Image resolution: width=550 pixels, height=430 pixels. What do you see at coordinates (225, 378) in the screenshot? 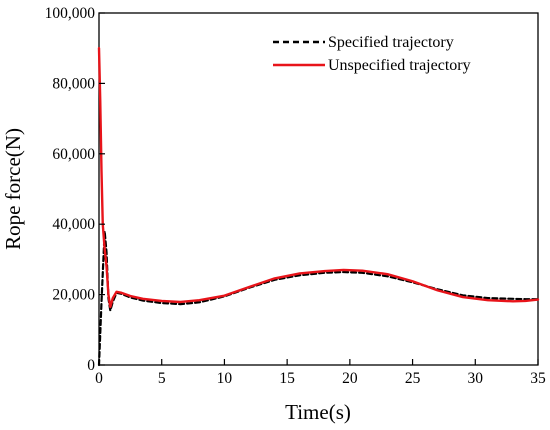
I see `x-tick-label: 10` at bounding box center [225, 378].